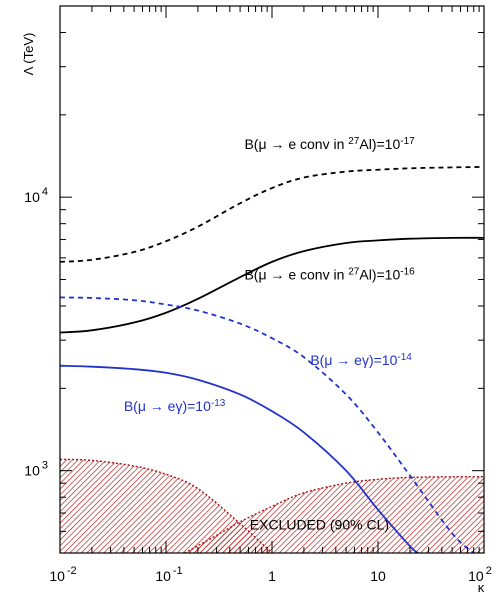 The image size is (499, 596). Describe the element at coordinates (168, 574) in the screenshot. I see `x-tick-label: 10 -1` at that location.